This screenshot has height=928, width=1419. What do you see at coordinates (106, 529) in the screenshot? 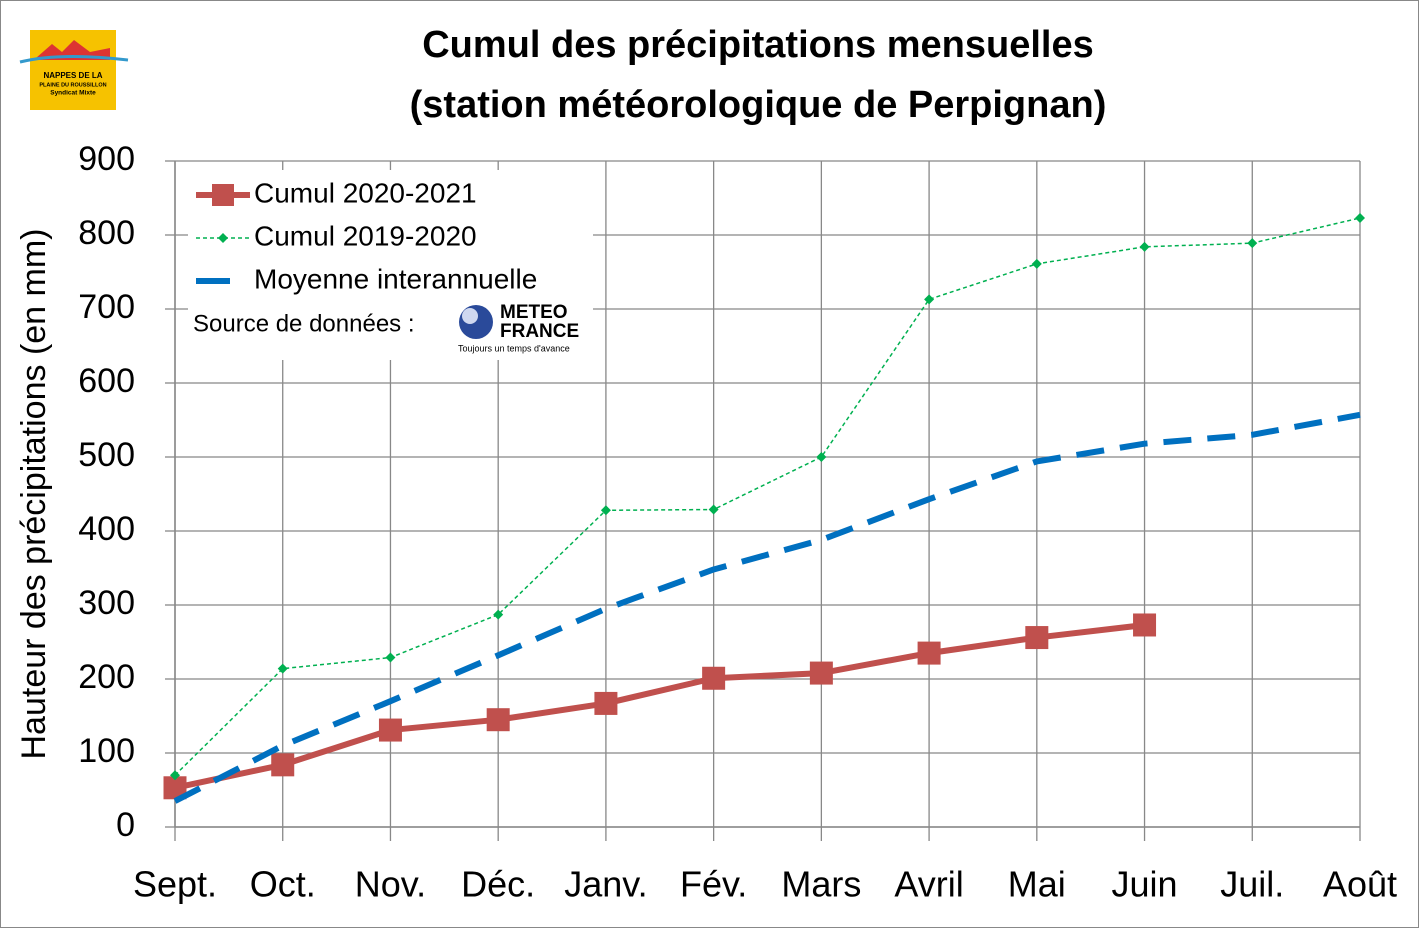
I see `y-tick-label: 400` at bounding box center [106, 529].